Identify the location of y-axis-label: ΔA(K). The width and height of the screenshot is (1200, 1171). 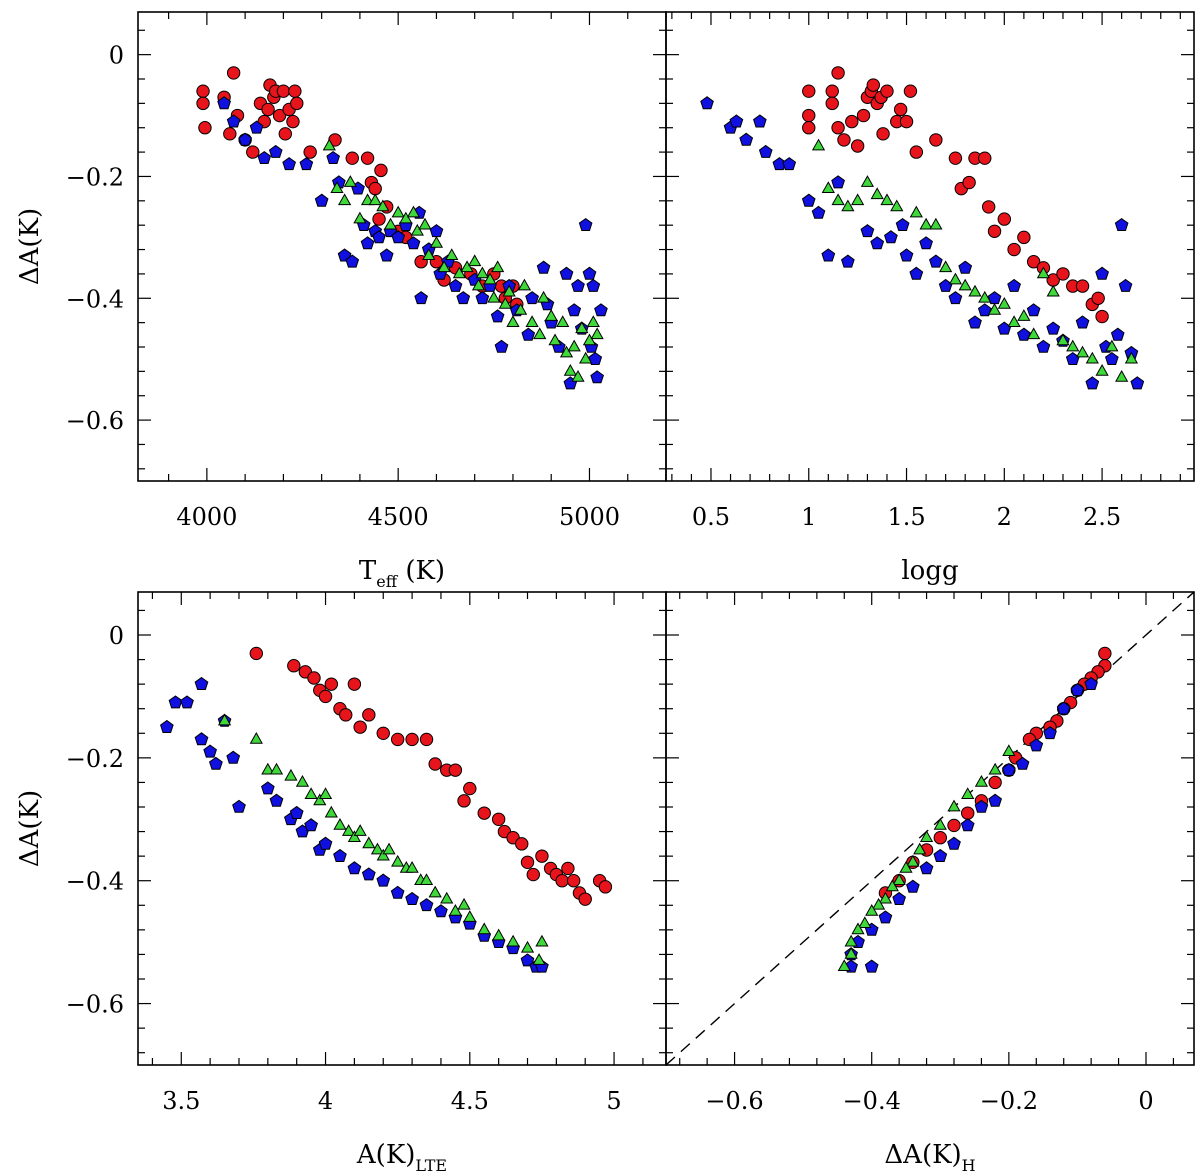
(30, 246).